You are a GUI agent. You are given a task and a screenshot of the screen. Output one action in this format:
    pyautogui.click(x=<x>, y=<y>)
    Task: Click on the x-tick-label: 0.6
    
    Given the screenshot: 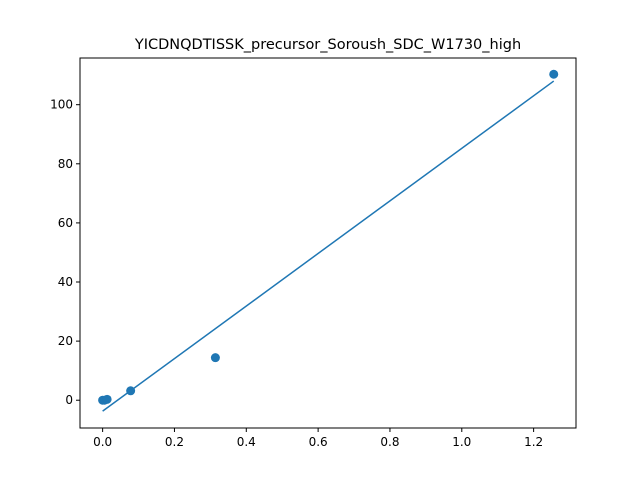 What is the action you would take?
    pyautogui.click(x=318, y=442)
    